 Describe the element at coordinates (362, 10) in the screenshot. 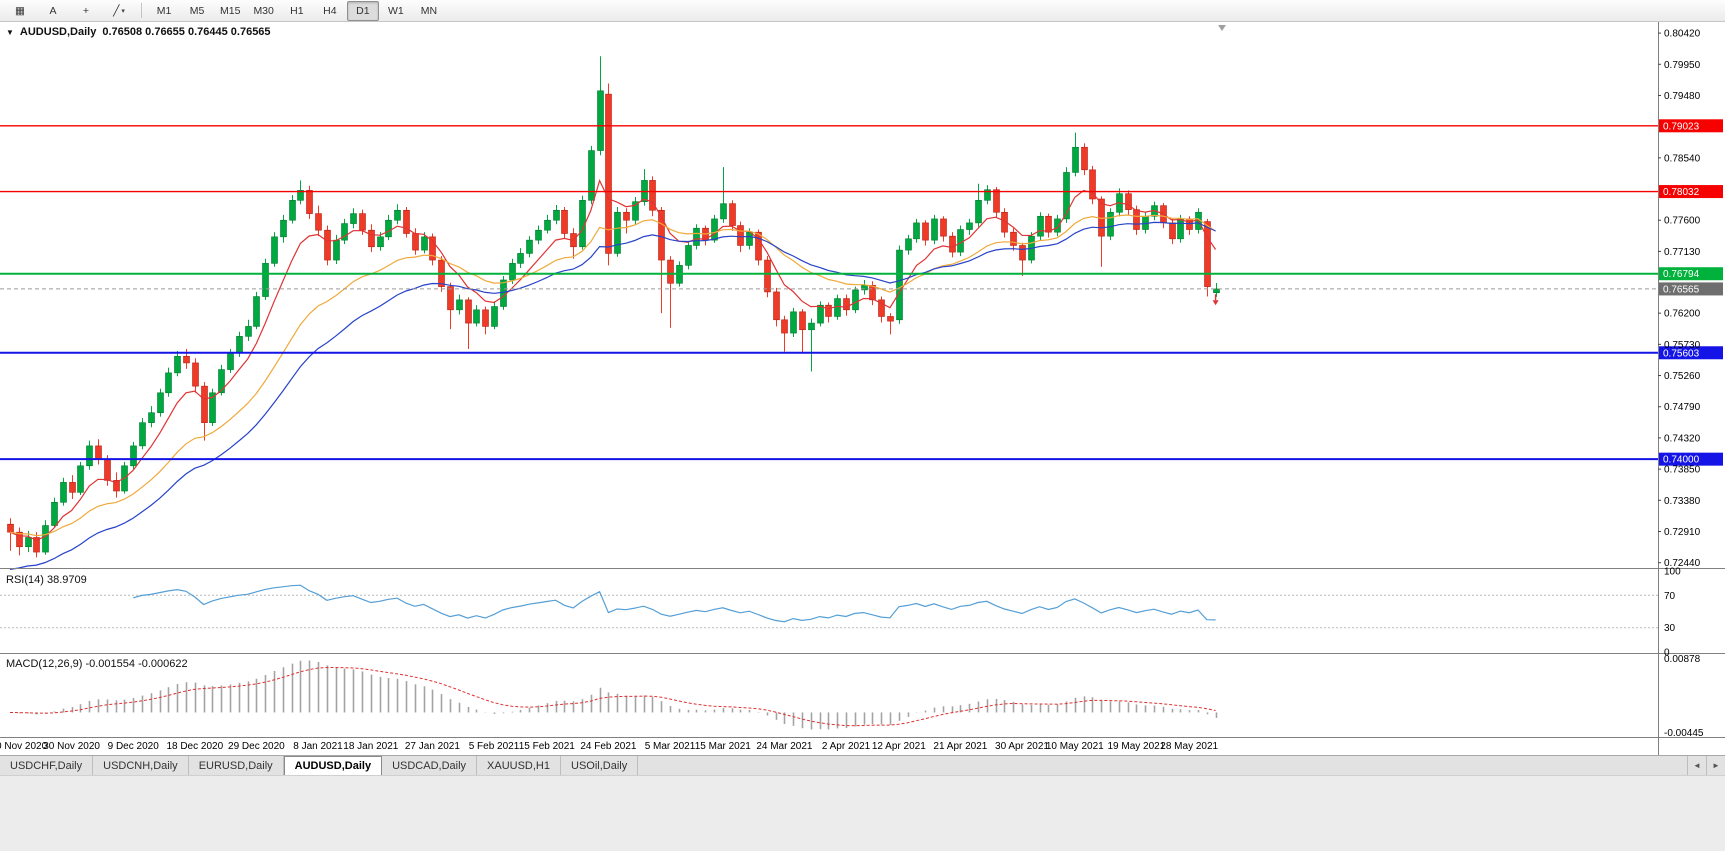

I see `timeframe-d1-button: D1` at that location.